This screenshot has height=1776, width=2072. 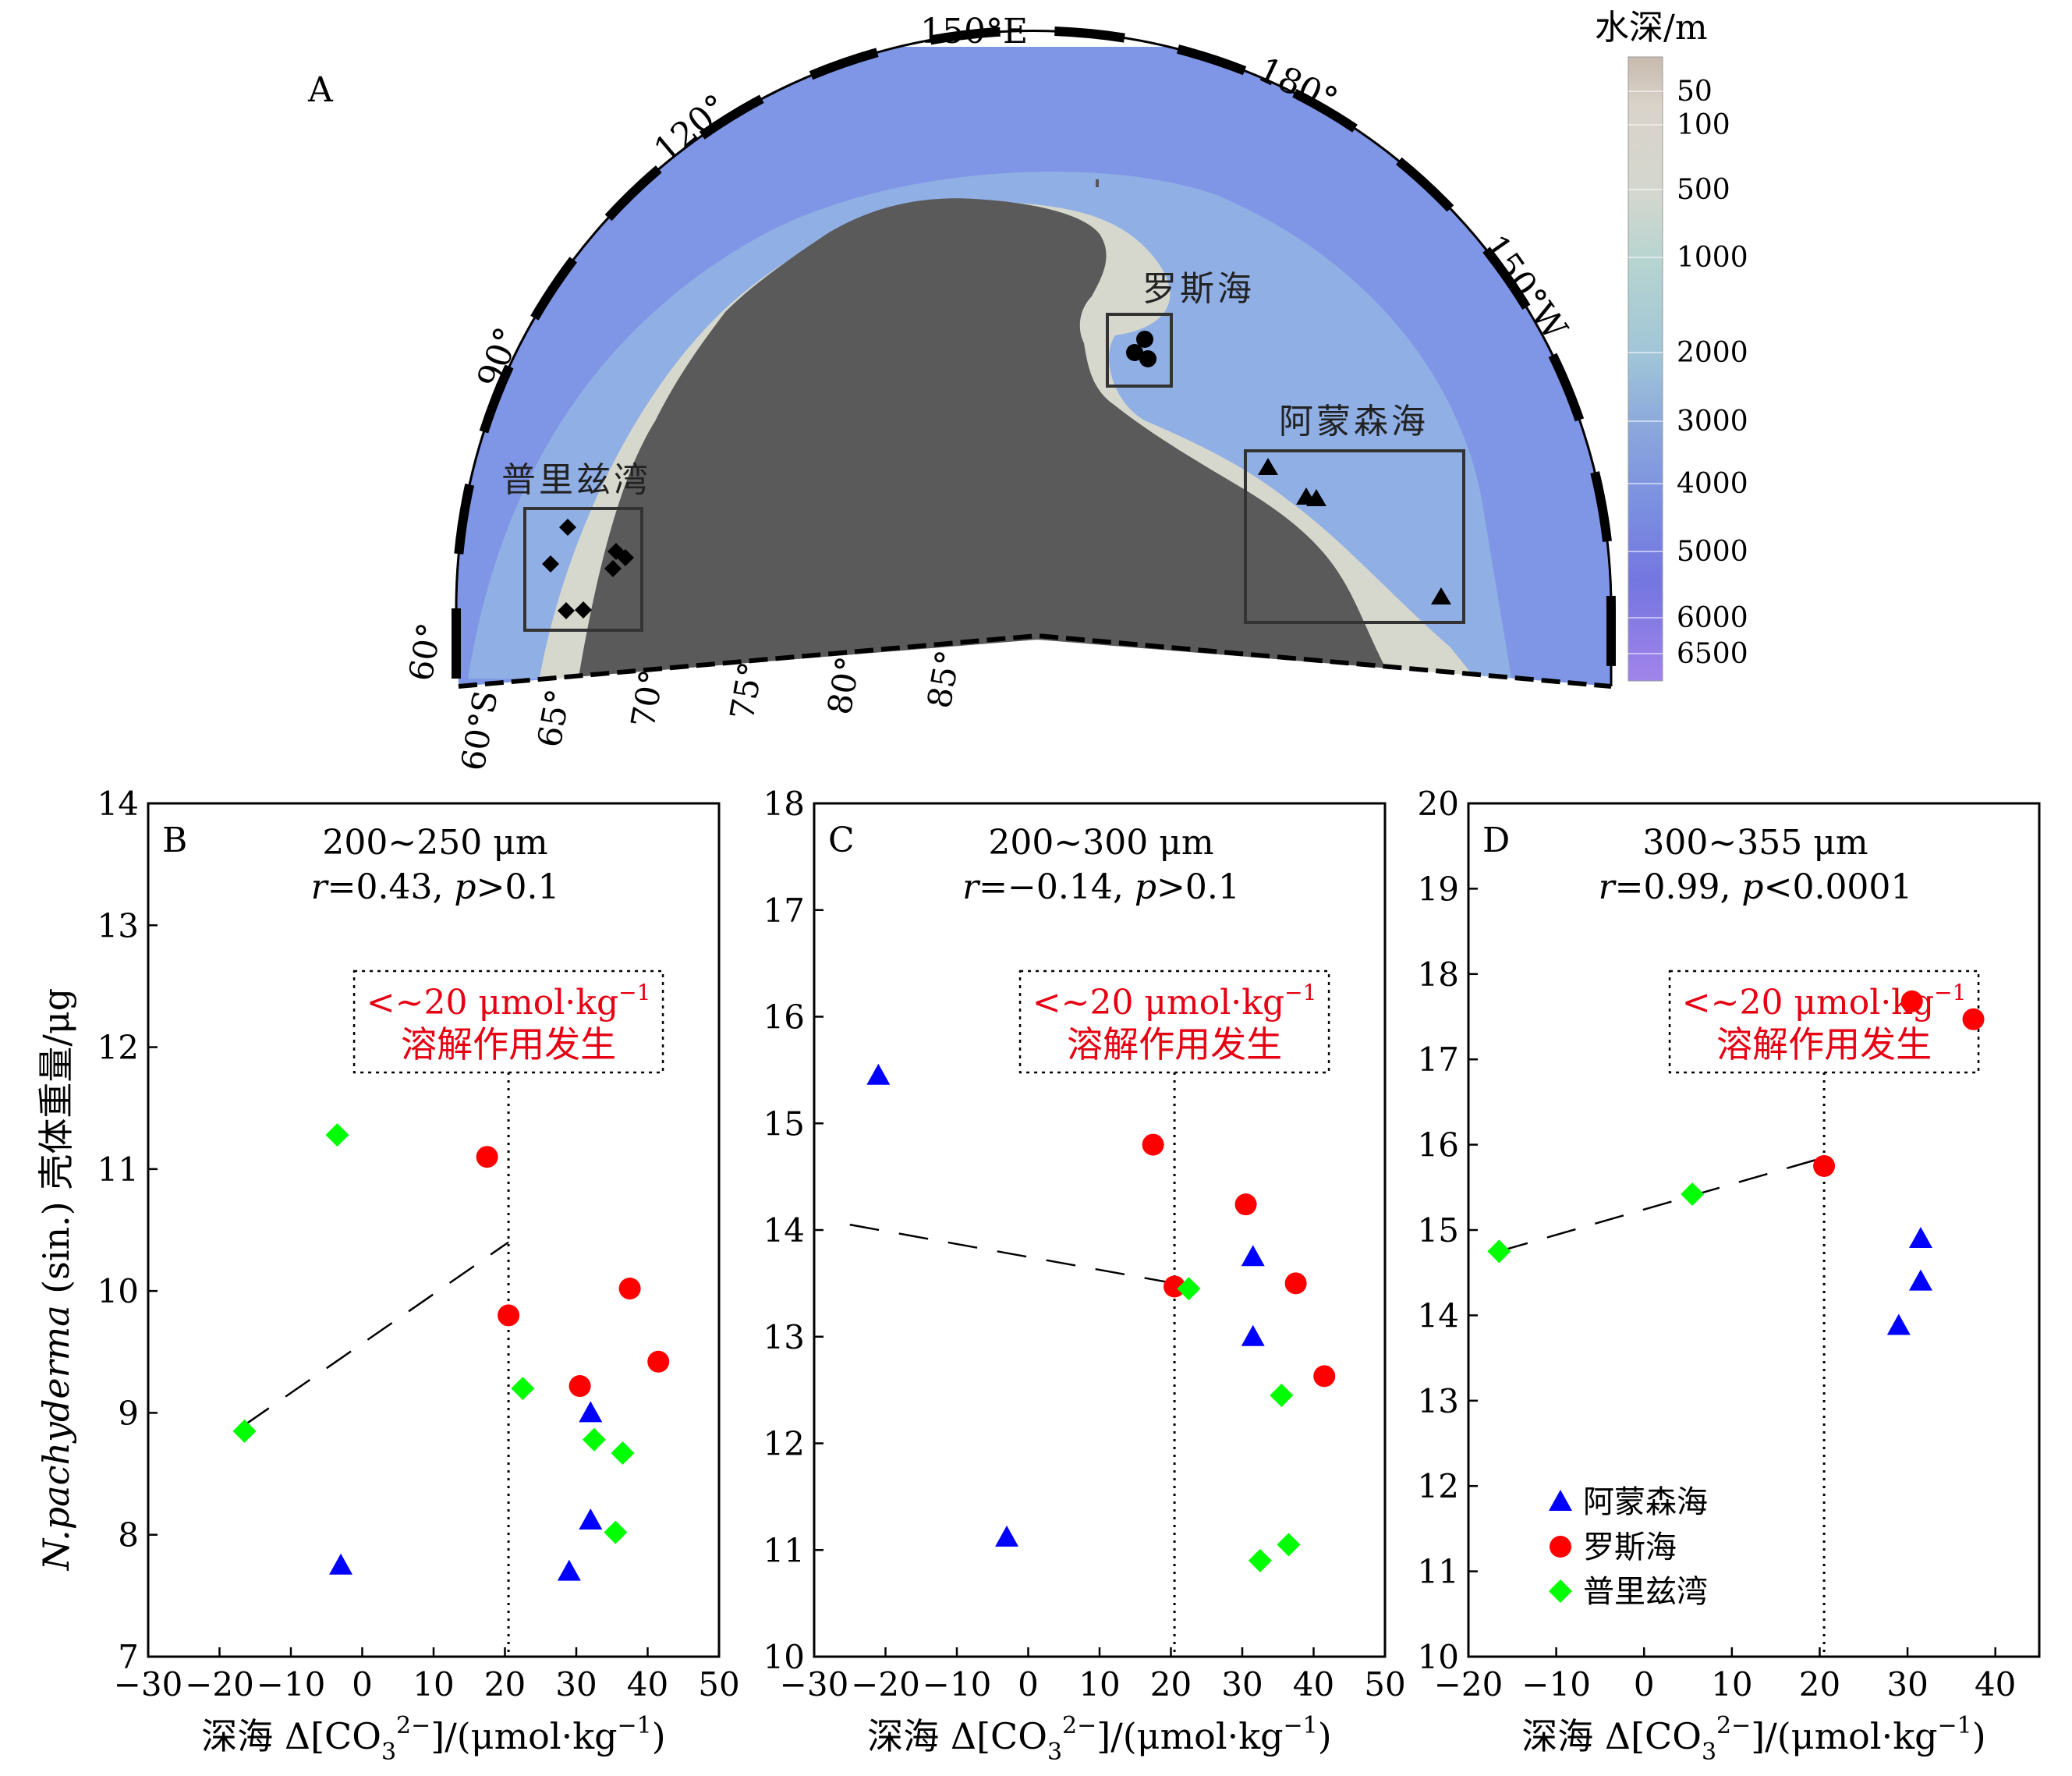 What do you see at coordinates (391, 887) in the screenshot?
I see `stat-r-value: =0.43,` at bounding box center [391, 887].